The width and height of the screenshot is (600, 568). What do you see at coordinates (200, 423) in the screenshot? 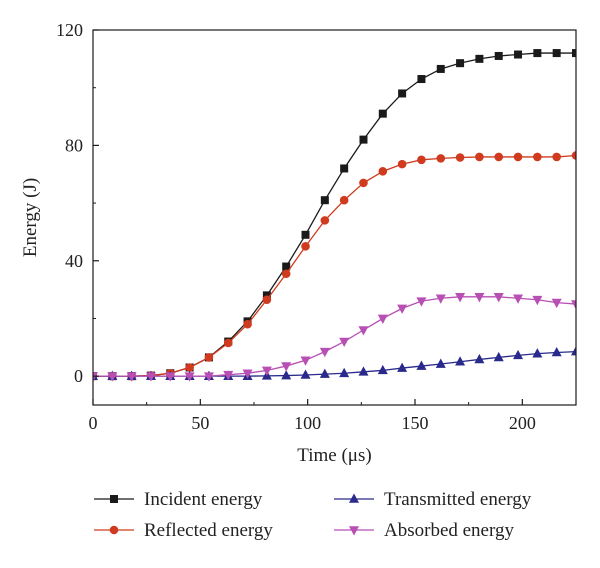
I see `x-tick-label: 50` at bounding box center [200, 423].